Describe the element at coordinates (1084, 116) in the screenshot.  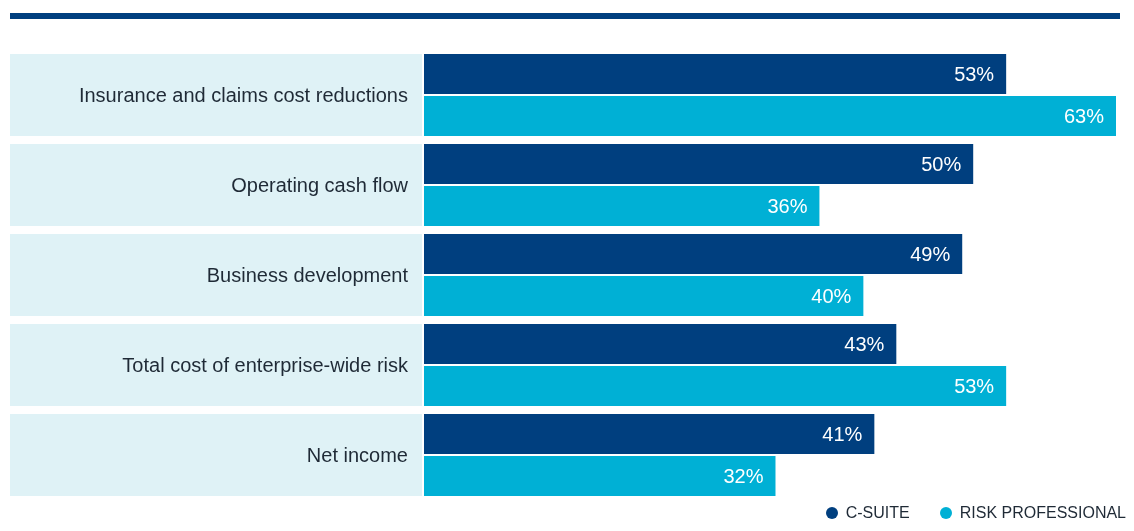
I see `data-label: 63%` at that location.